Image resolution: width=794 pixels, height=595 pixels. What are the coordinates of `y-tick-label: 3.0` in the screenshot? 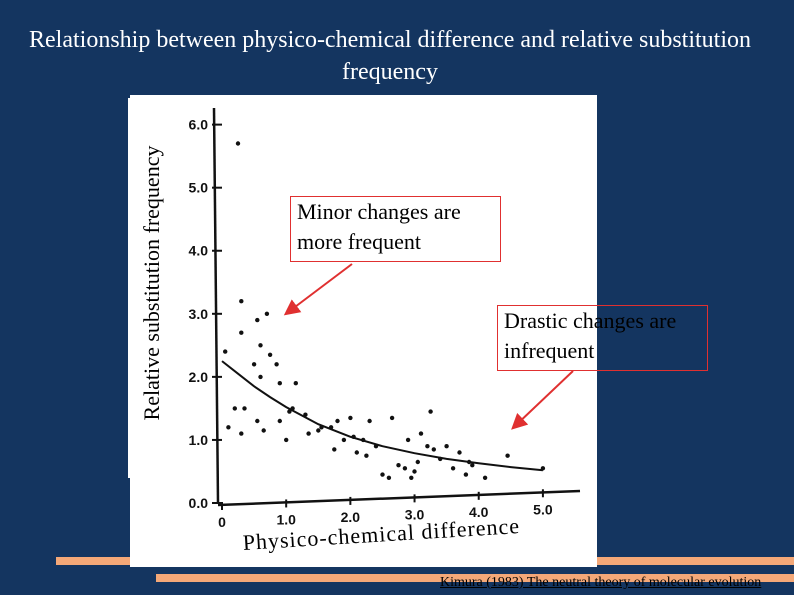 It's located at (199, 314).